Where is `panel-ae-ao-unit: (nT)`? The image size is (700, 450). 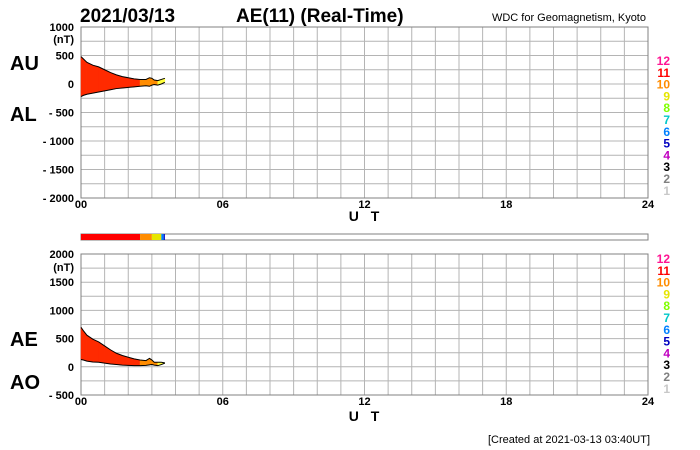
panel-ae-ao-unit: (nT) is located at coordinates (63, 268).